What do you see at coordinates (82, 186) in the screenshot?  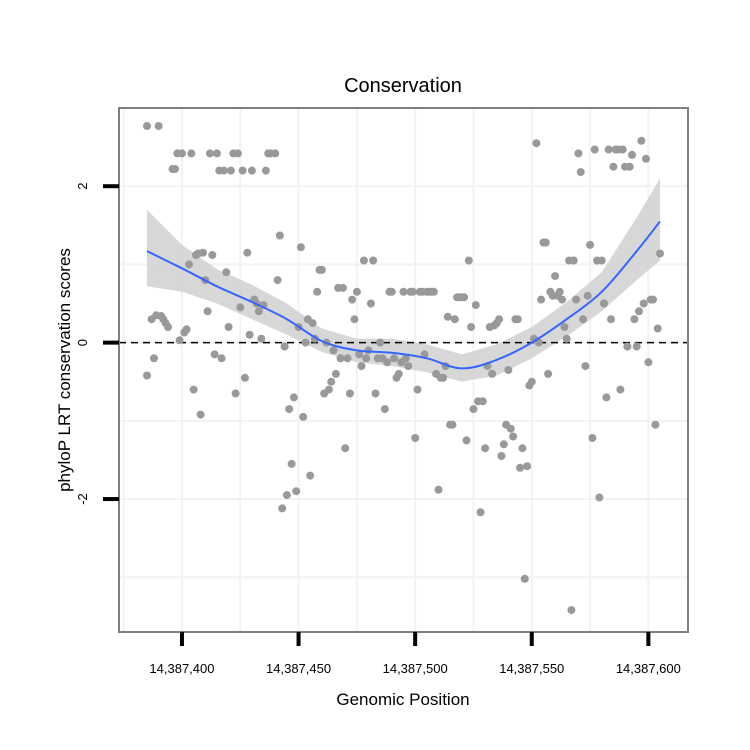 I see `y-tick-label-3: 2` at bounding box center [82, 186].